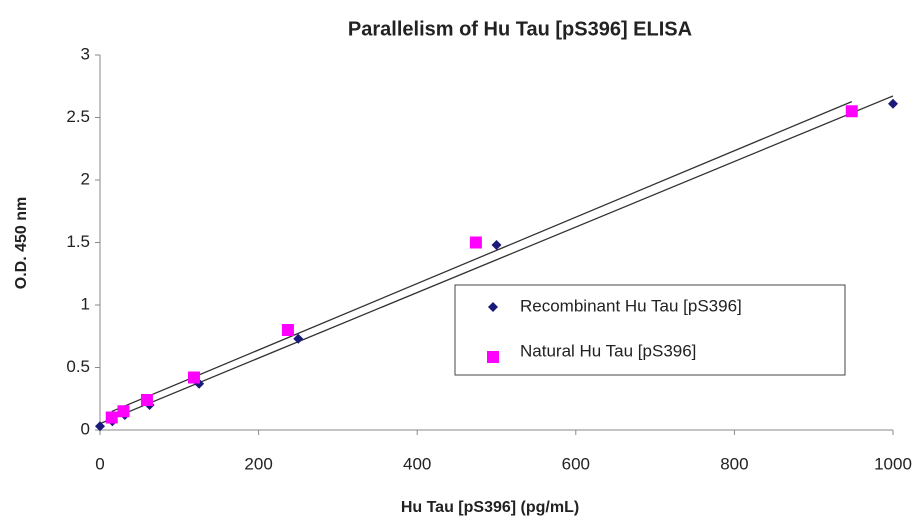 The height and width of the screenshot is (520, 918). Describe the element at coordinates (85, 178) in the screenshot. I see `y-tick-label: 2` at that location.